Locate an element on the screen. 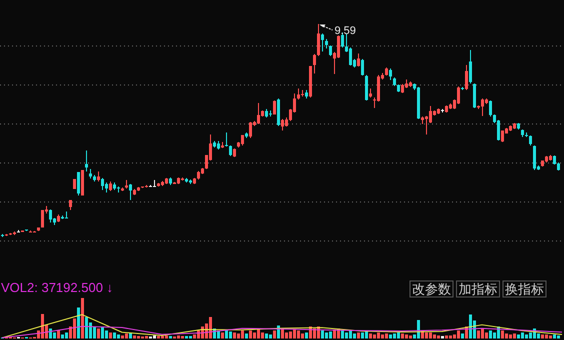  chart-title: VOL2: 37192.500 ↓ is located at coordinates (57, 287).